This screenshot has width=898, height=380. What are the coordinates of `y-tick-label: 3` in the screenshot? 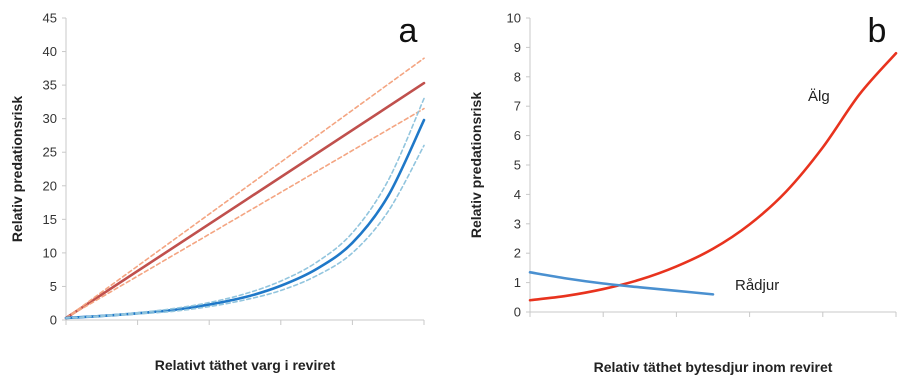 It's located at (517, 223).